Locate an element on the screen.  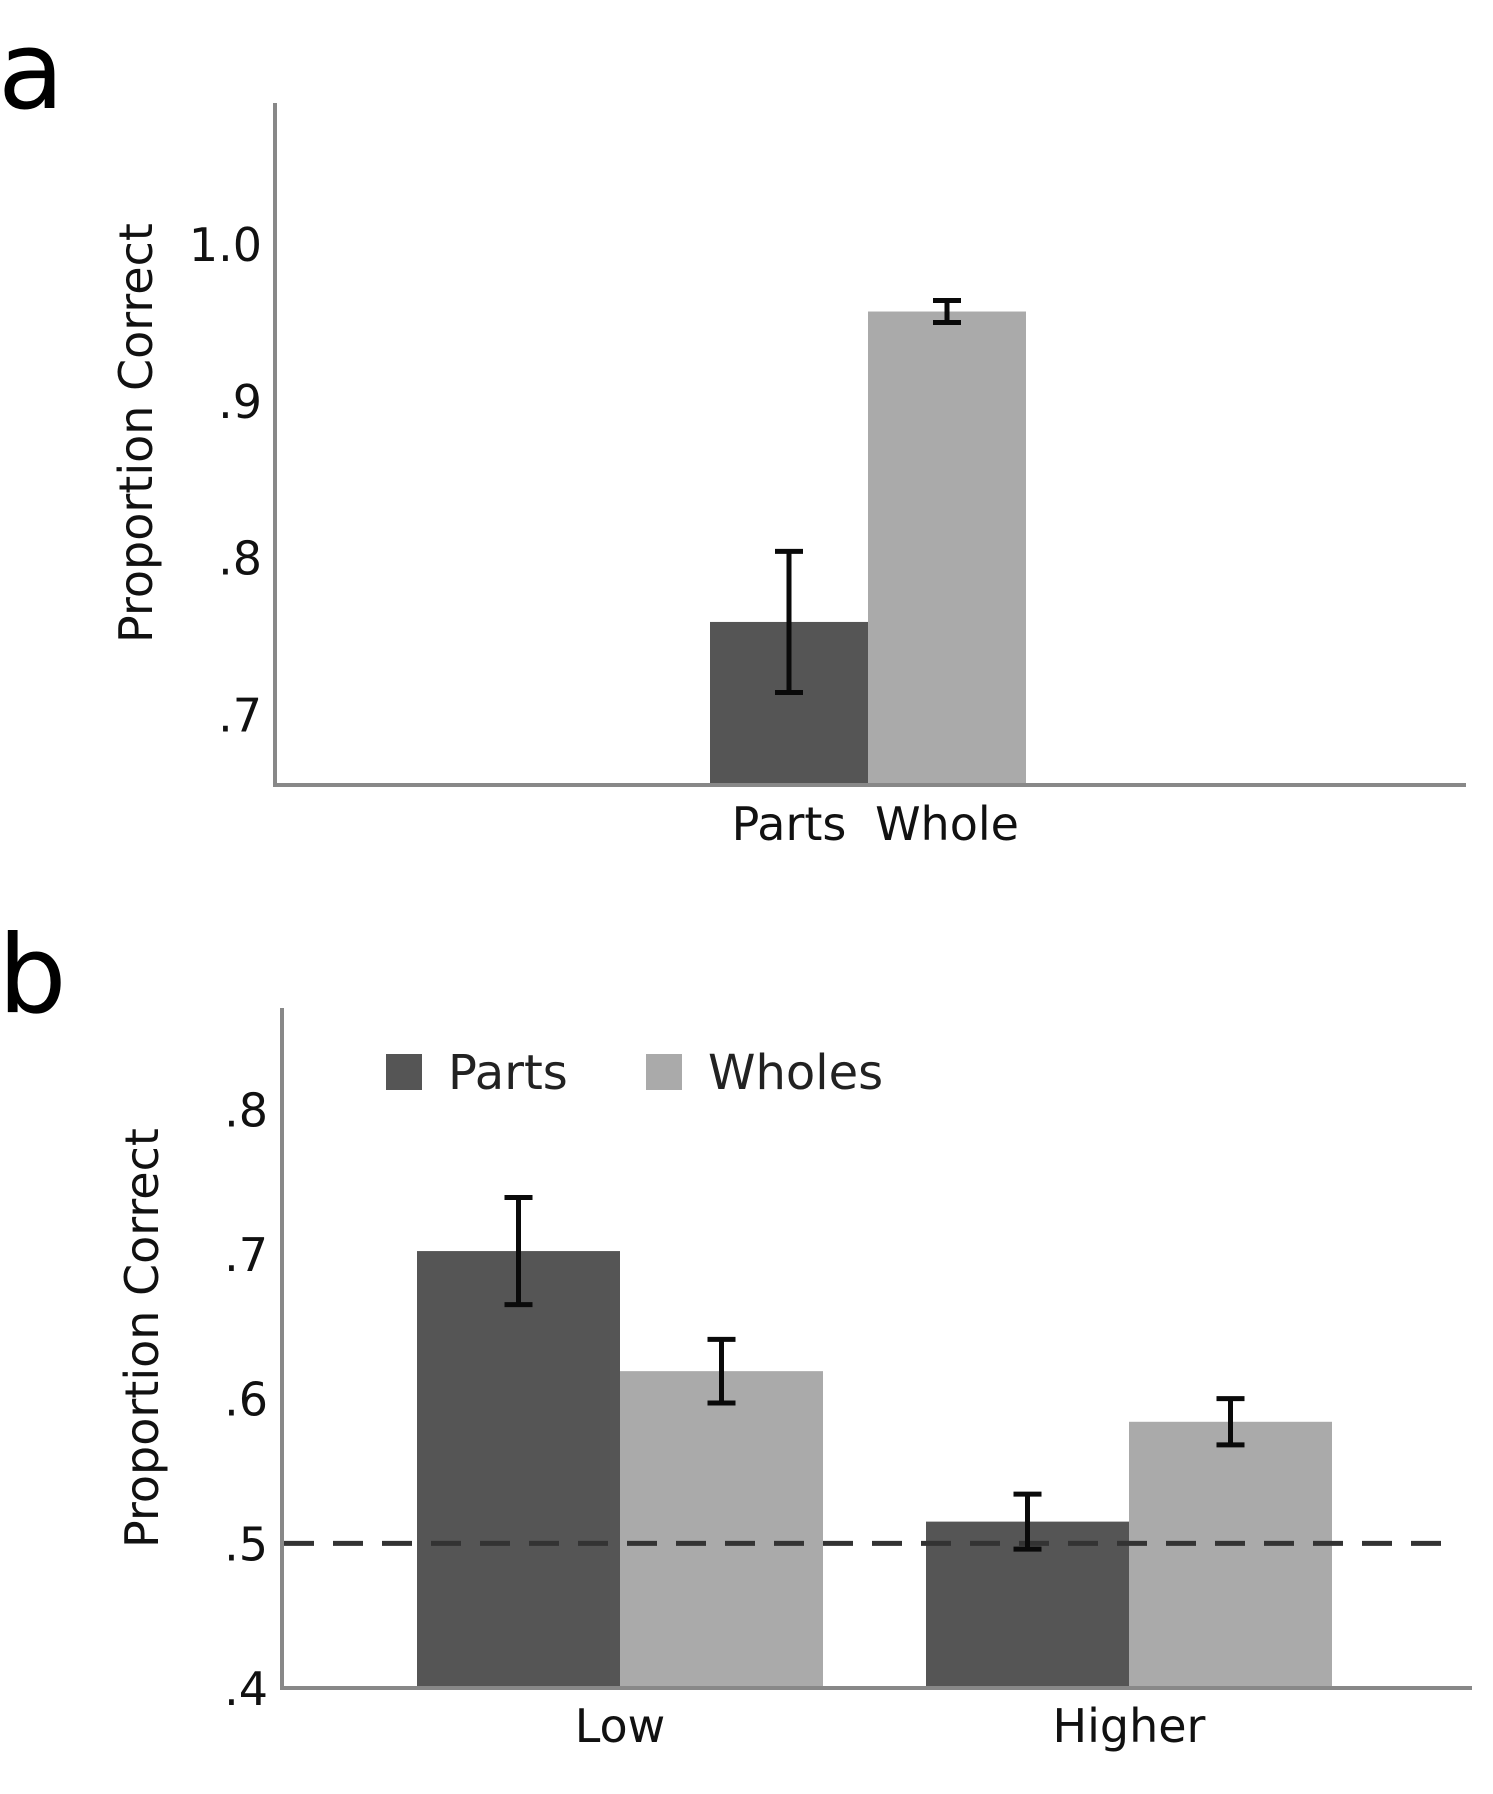
legend-item-parts: Parts is located at coordinates (477, 1073).